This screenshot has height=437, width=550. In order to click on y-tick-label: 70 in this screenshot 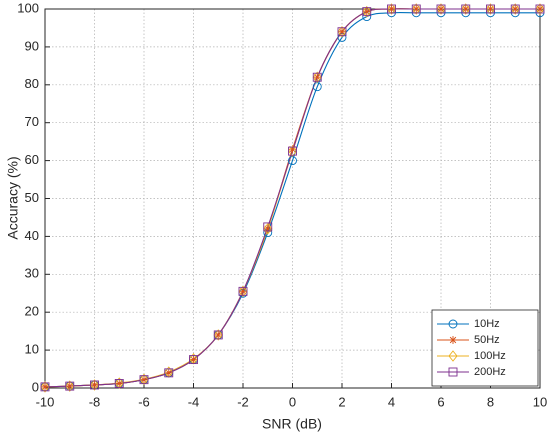, I will do `click(32, 121)`.